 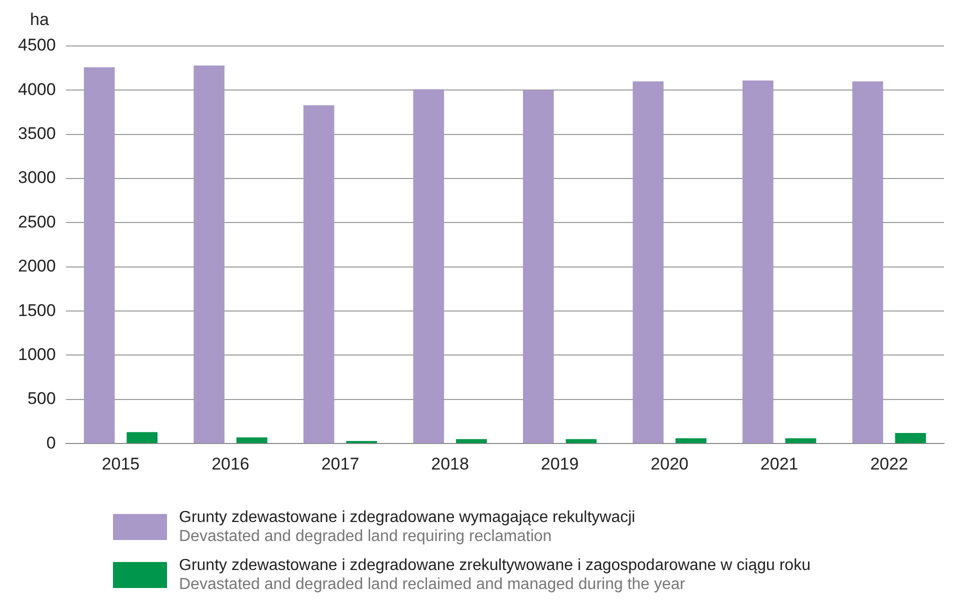 What do you see at coordinates (121, 464) in the screenshot?
I see `x-tick-label: 2015` at bounding box center [121, 464].